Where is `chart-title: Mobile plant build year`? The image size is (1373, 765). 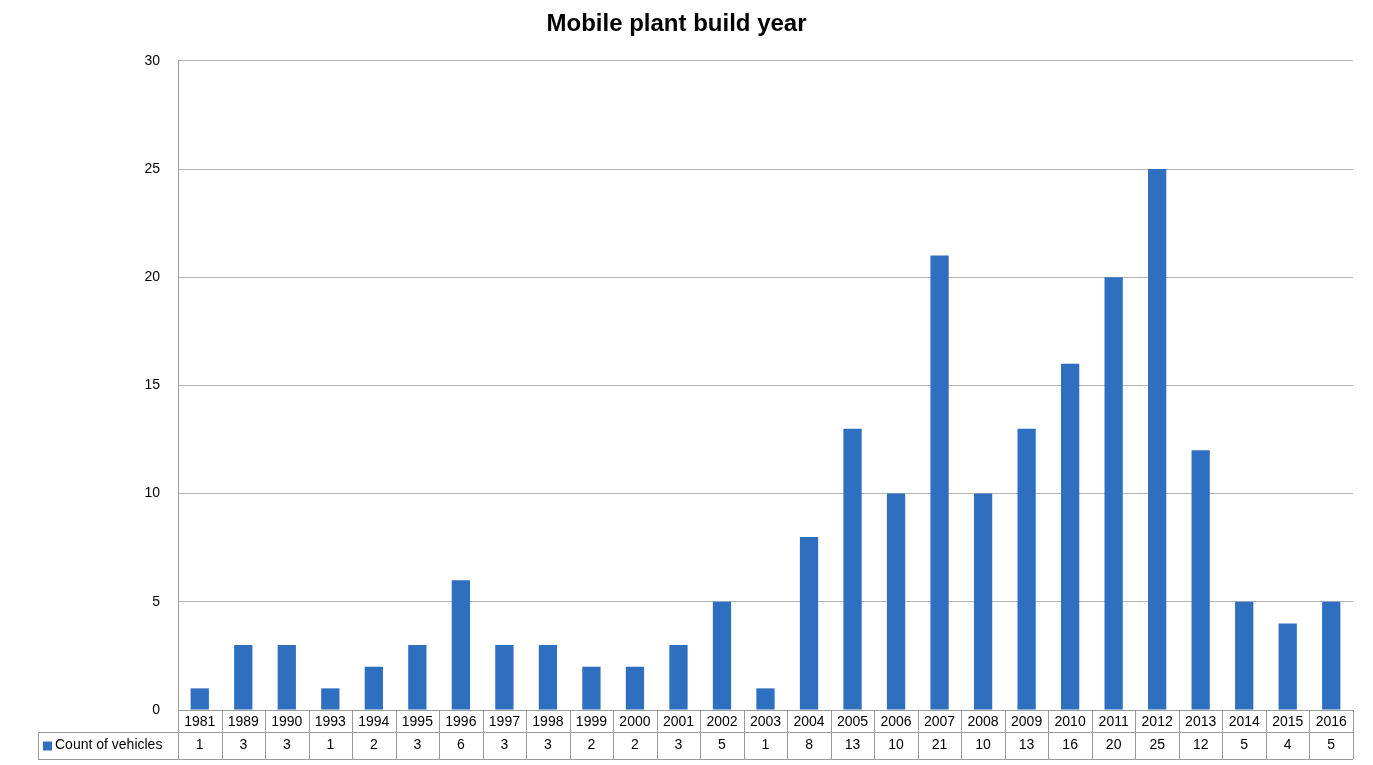 chart-title: Mobile plant build year is located at coordinates (676, 23).